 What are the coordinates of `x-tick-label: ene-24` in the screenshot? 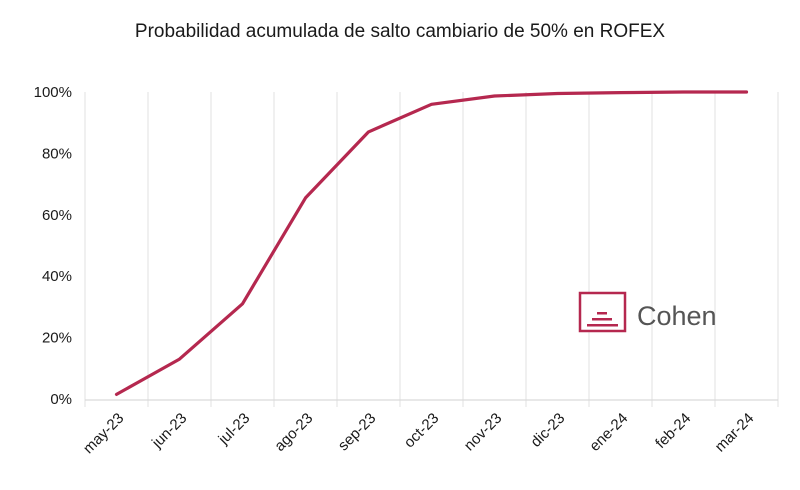 It's located at (608, 432).